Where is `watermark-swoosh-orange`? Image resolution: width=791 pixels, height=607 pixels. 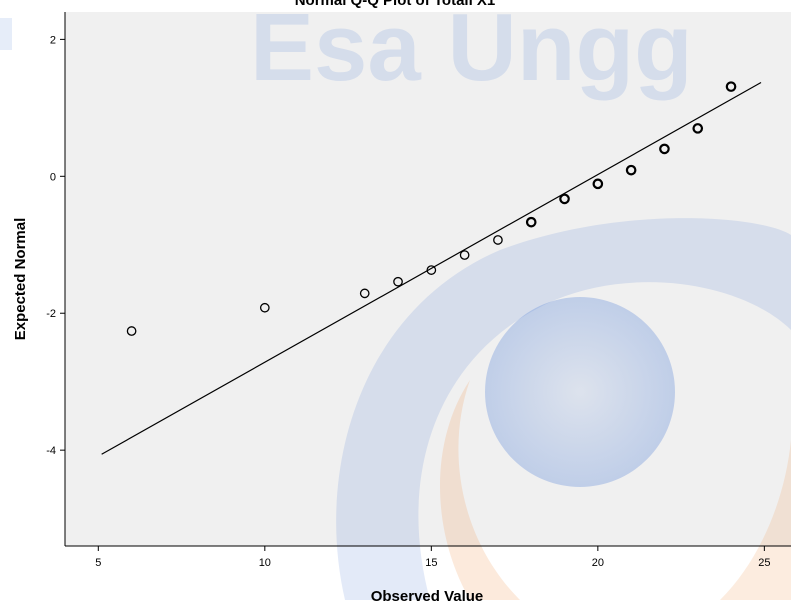
watermark-swoosh-orange is located at coordinates (480, 490).